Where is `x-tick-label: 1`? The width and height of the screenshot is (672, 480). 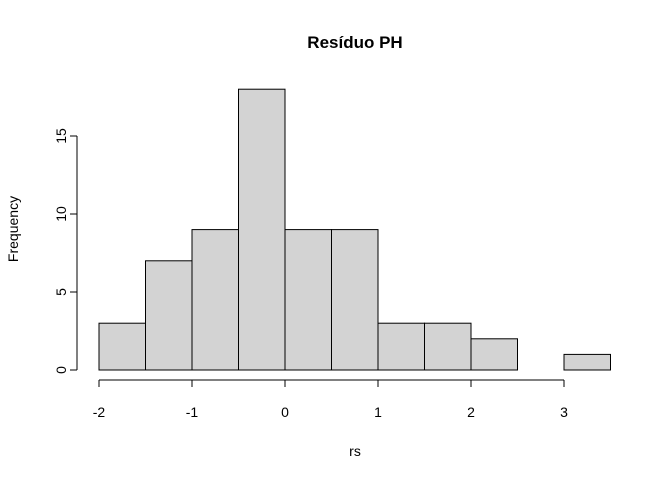
x-tick-label: 1 is located at coordinates (378, 412).